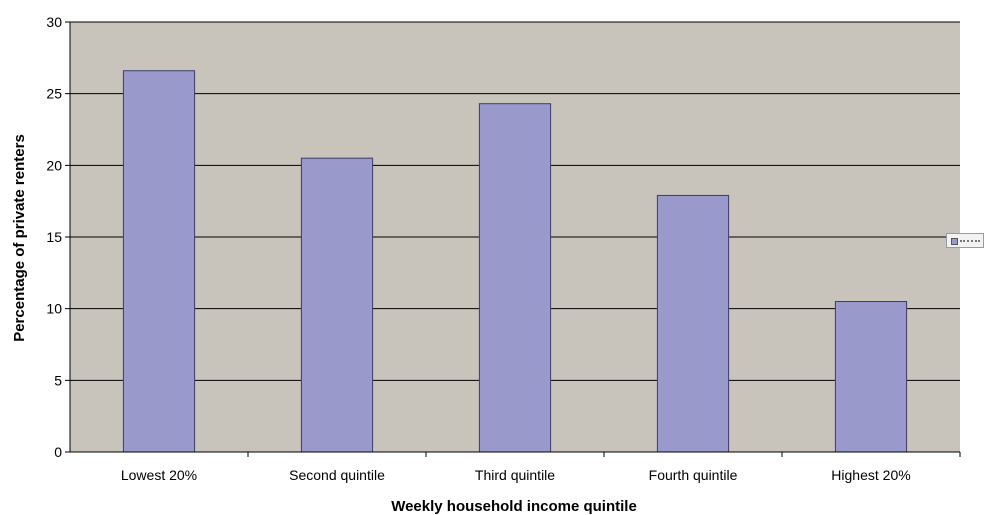  Describe the element at coordinates (54, 309) in the screenshot. I see `y-tick-label: 10` at that location.